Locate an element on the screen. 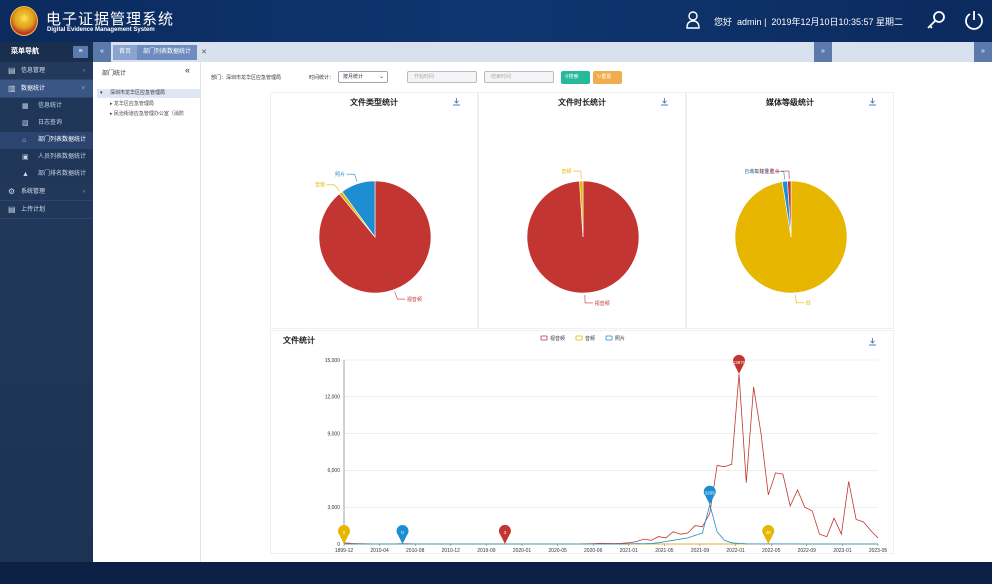 This screenshot has width=992, height=584. series-line is located at coordinates (611, 524).